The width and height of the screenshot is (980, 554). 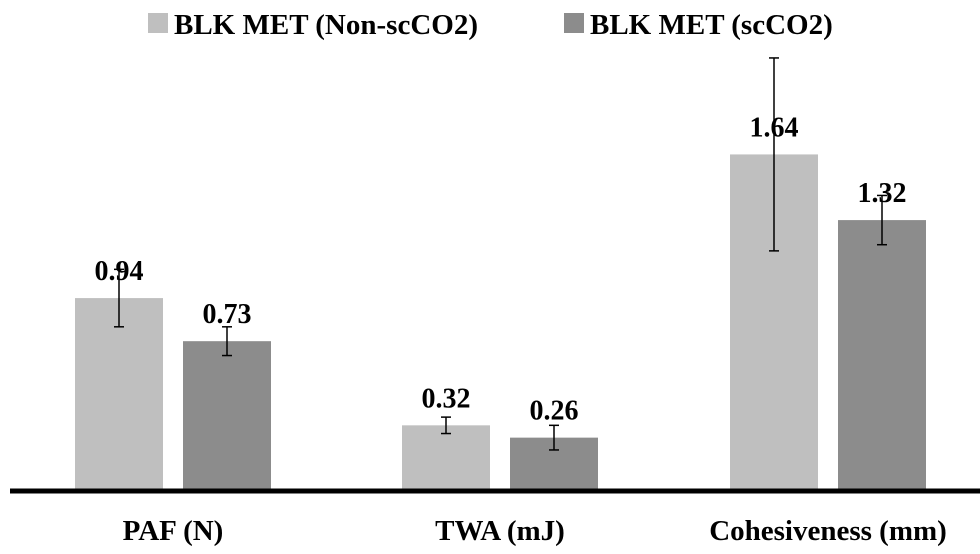 I want to click on data-label-series-1-cat-1: 0.94, so click(x=119, y=271).